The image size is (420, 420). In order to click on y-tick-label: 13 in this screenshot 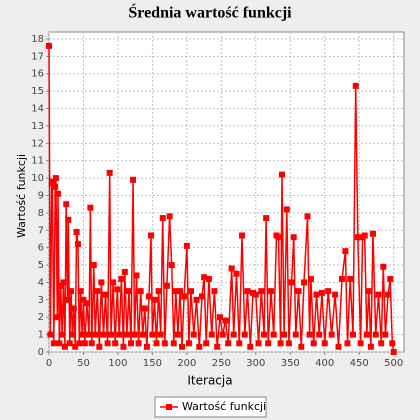, I will do `click(37, 126)`.